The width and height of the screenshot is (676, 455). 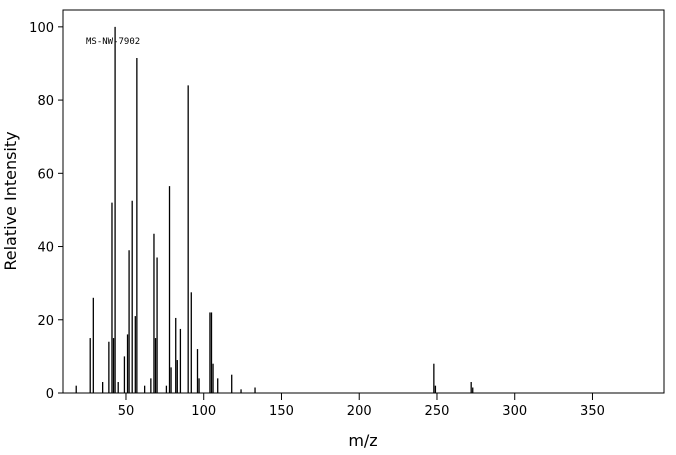 What do you see at coordinates (362, 440) in the screenshot?
I see `x-axis-label: m/z` at bounding box center [362, 440].